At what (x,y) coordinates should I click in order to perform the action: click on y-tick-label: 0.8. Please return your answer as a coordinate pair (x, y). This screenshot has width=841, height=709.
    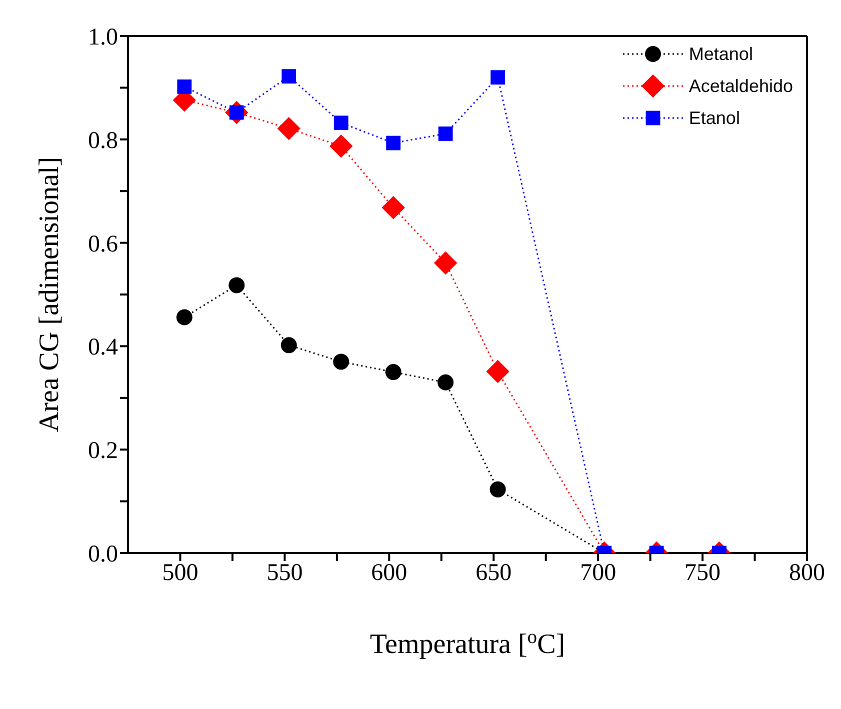
    Looking at the image, I should click on (103, 141).